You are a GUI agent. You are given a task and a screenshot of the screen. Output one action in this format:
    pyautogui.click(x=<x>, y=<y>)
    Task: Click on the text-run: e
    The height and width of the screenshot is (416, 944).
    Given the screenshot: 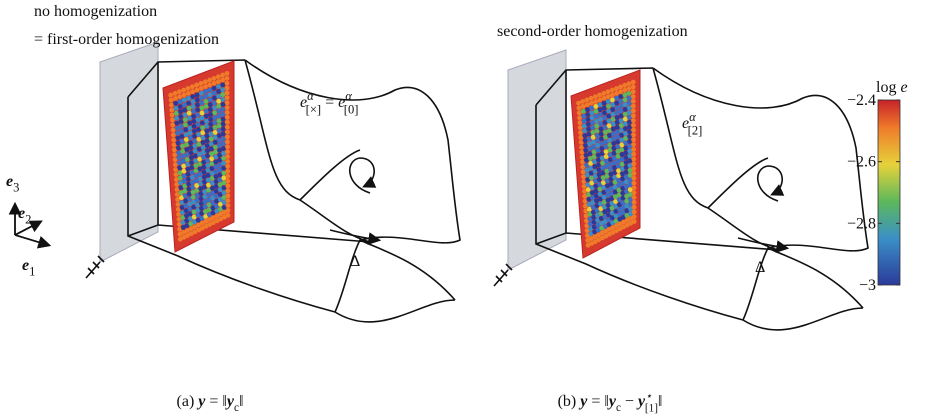 What is the action you would take?
    pyautogui.click(x=341, y=102)
    